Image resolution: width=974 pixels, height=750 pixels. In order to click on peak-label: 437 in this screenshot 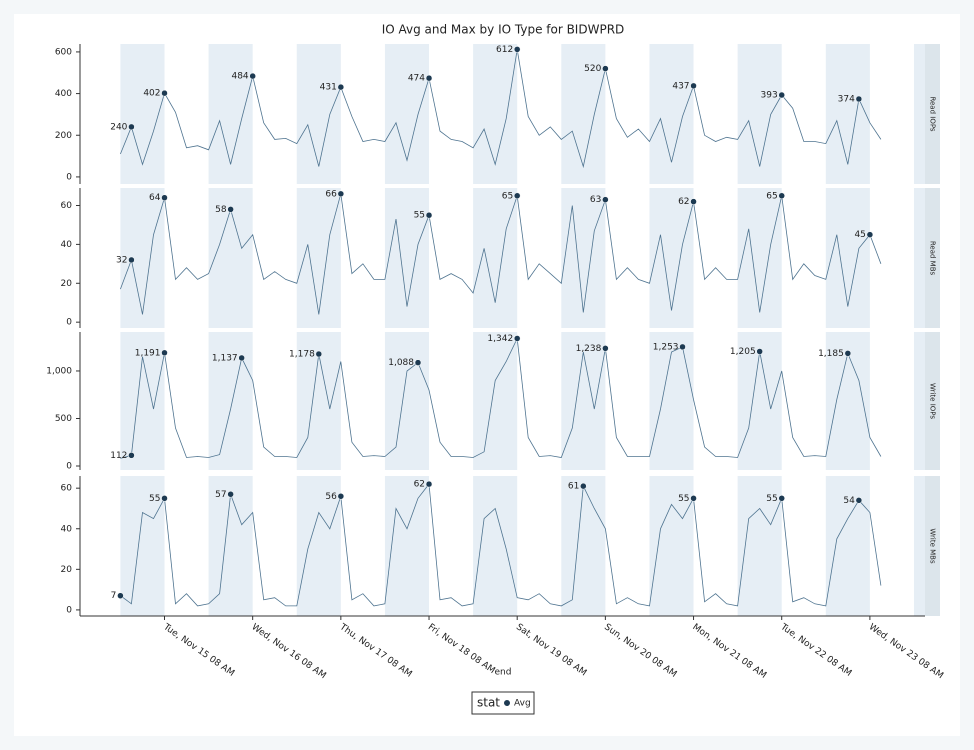, I will do `click(680, 86)`.